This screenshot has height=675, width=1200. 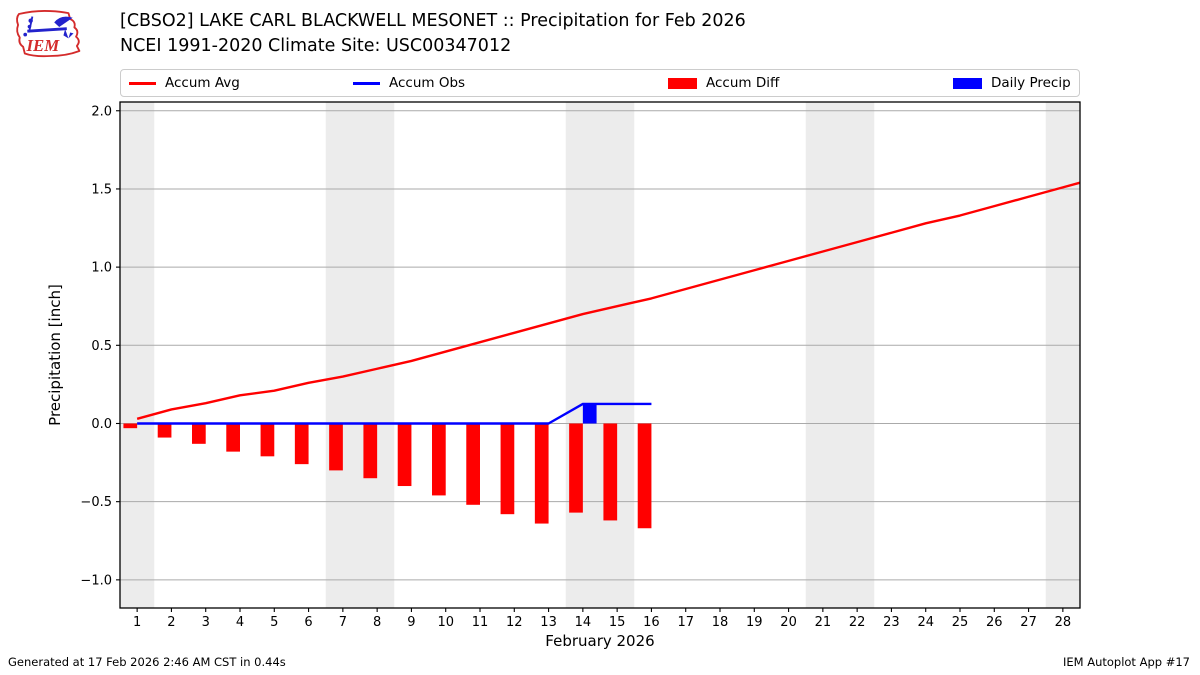 I want to click on accum-diff-swatch-icon, so click(x=682, y=83).